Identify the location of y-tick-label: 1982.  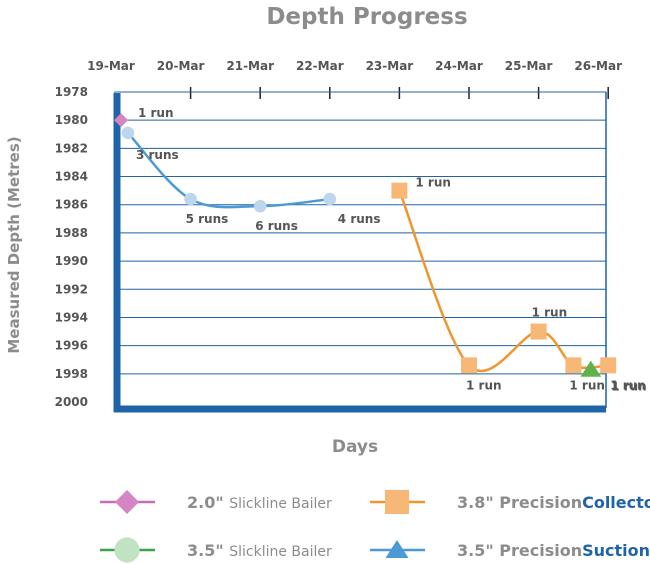
(71, 148).